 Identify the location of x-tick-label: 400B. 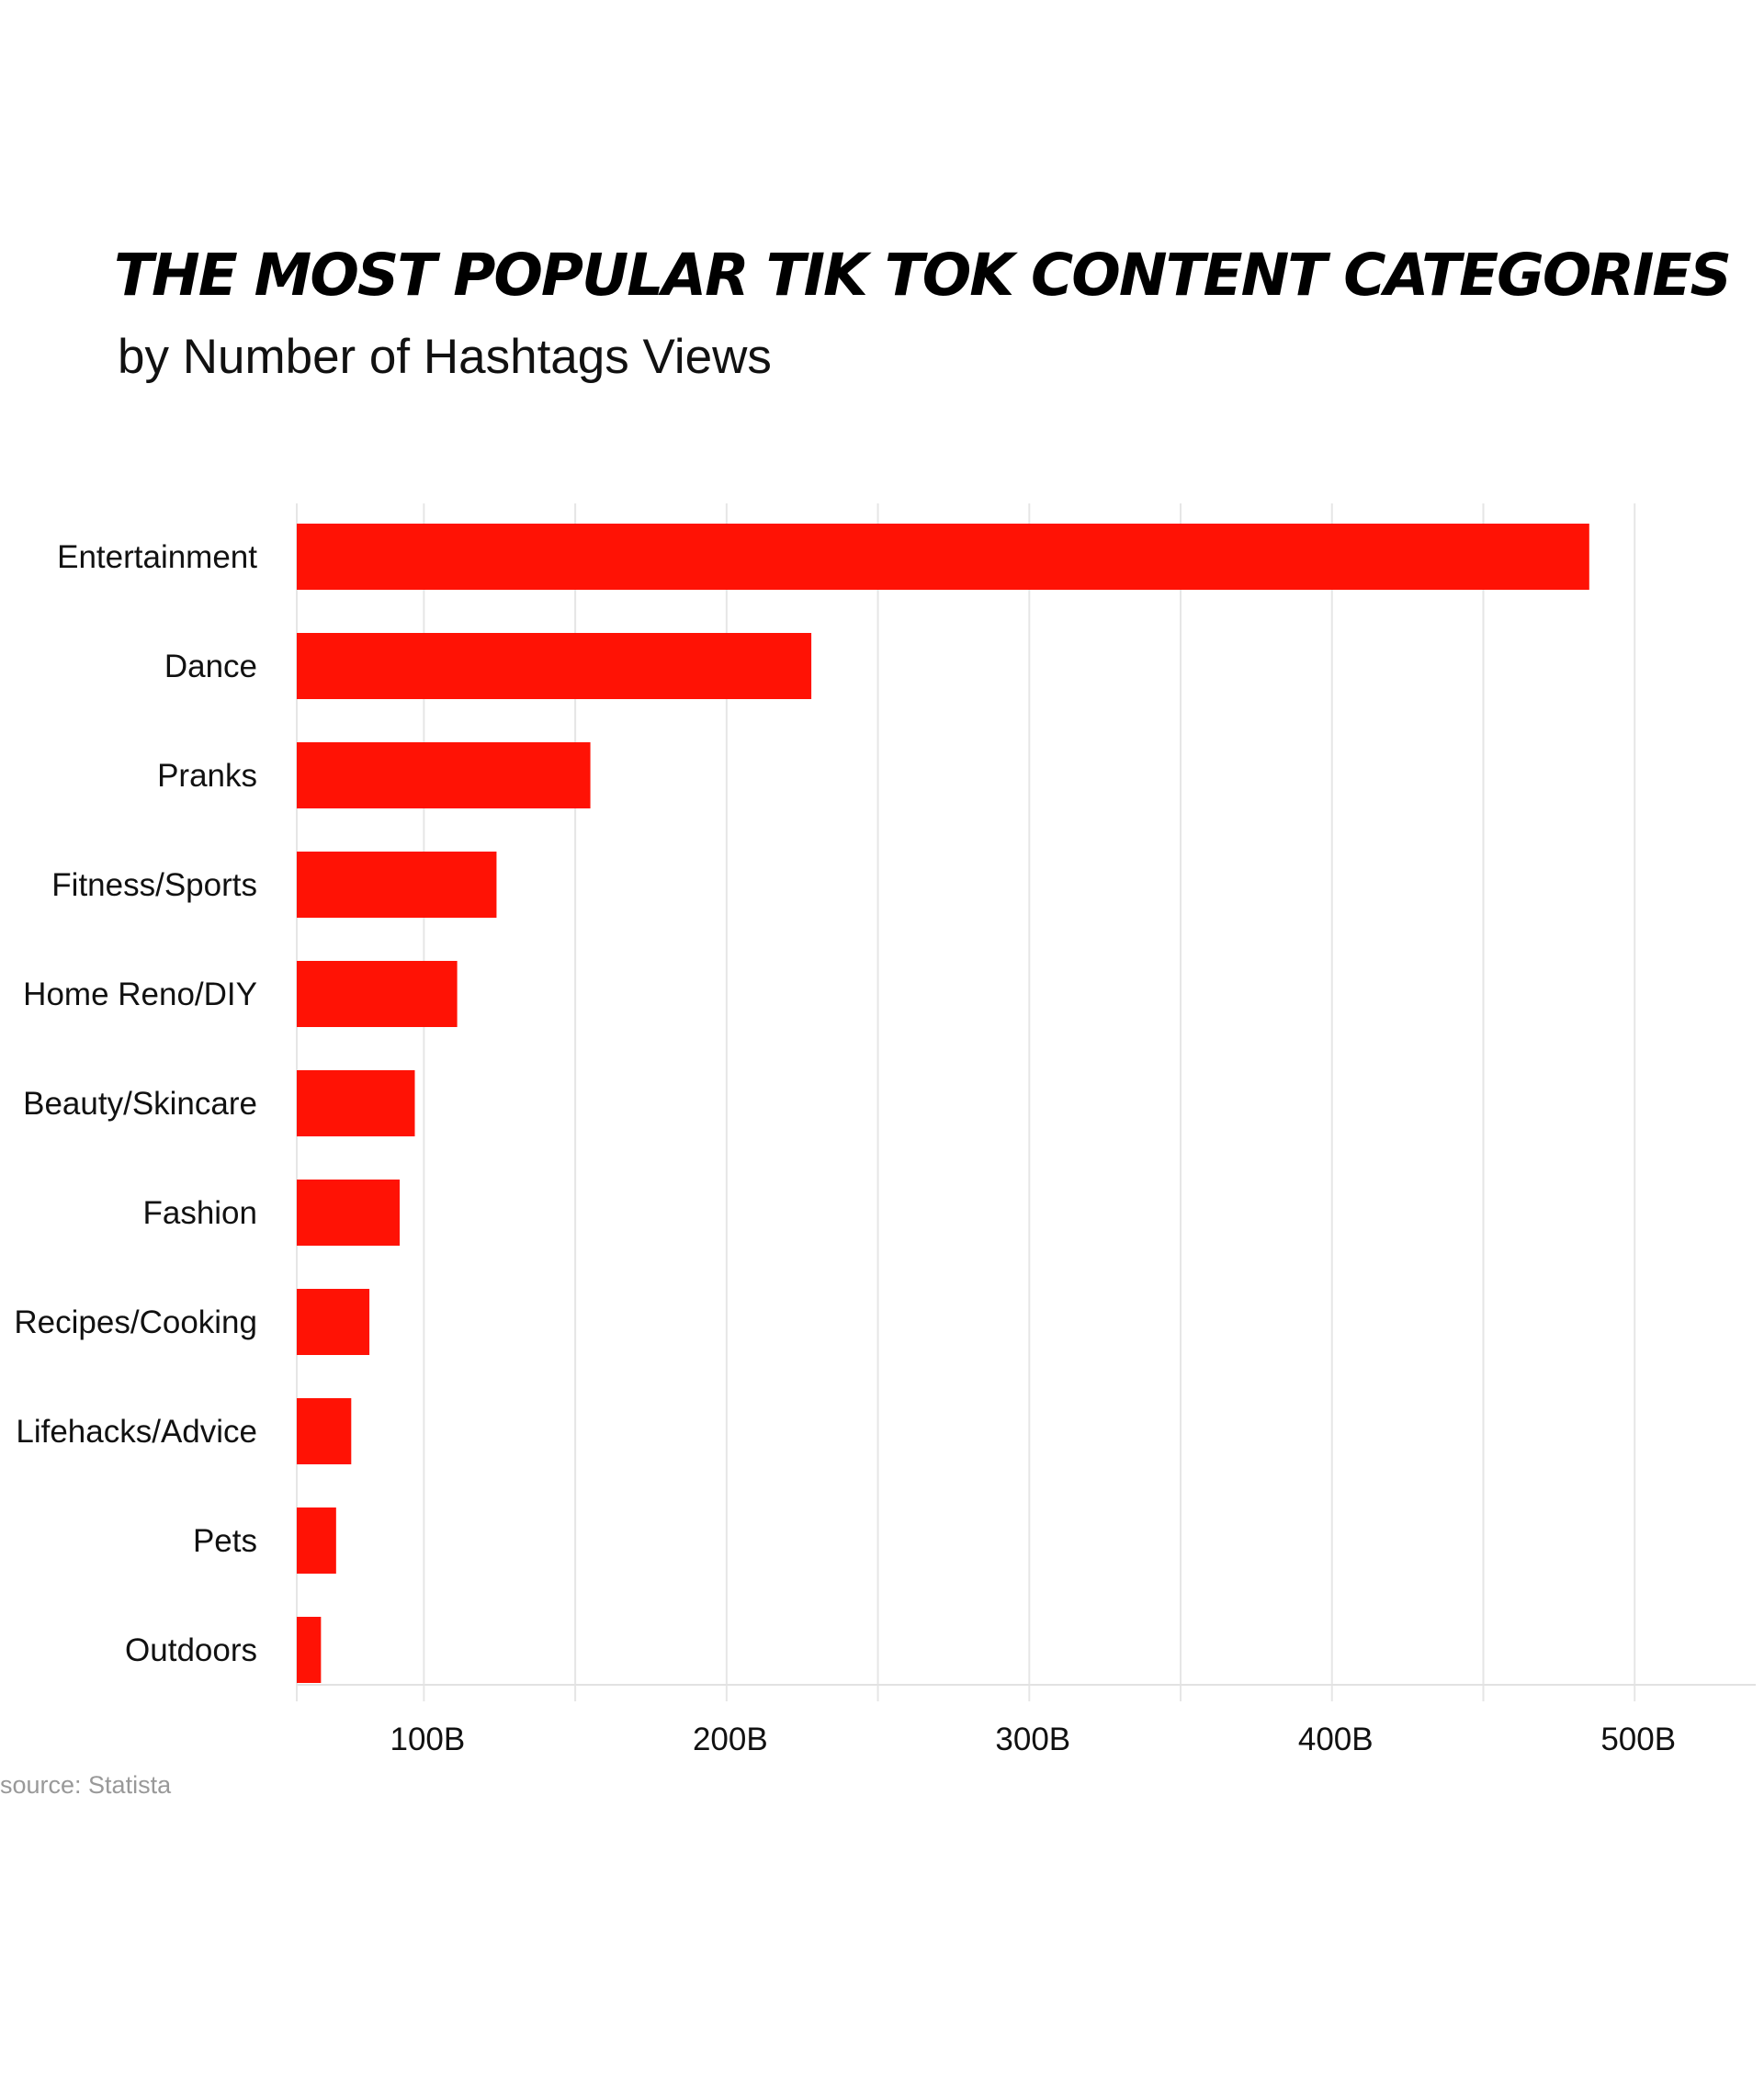
(1336, 1739).